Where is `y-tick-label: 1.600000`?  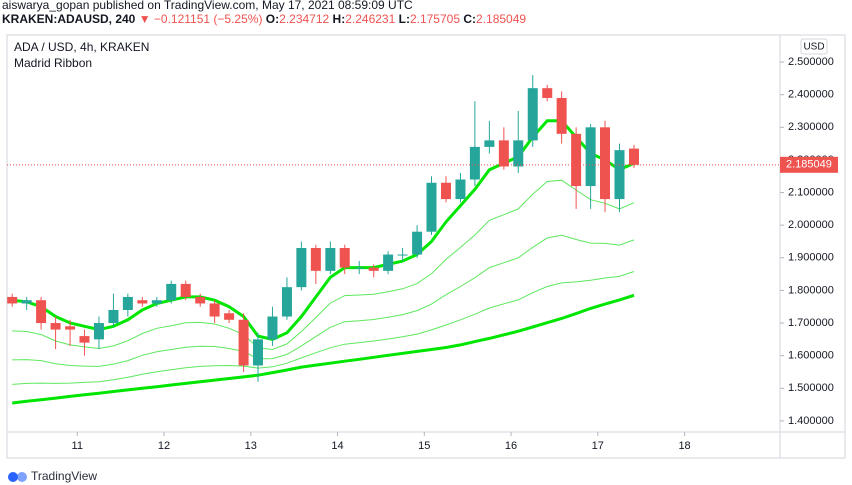 y-tick-label: 1.600000 is located at coordinates (811, 356).